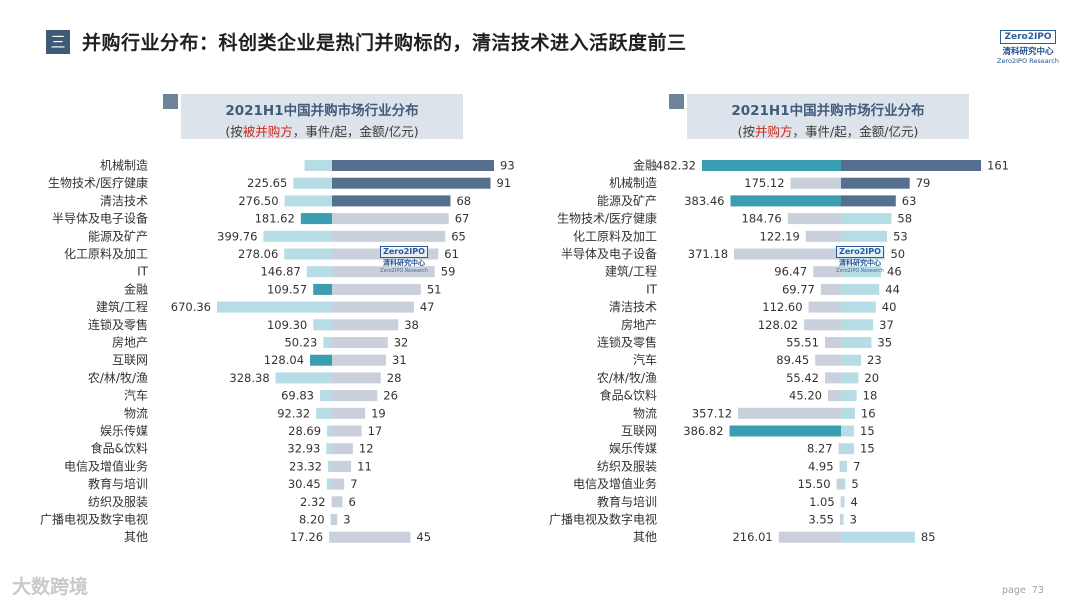 This screenshot has width=1080, height=608. What do you see at coordinates (627, 501) in the screenshot?
I see `category-label: 教育与培训` at bounding box center [627, 501].